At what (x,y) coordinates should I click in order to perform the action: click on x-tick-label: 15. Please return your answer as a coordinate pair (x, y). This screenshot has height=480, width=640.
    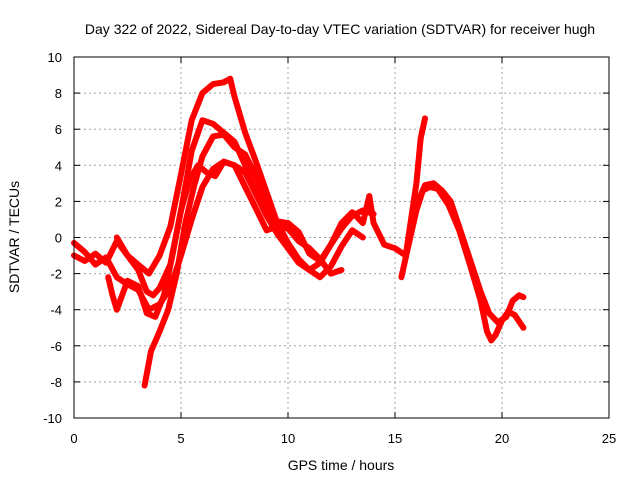
    Looking at the image, I should click on (395, 438).